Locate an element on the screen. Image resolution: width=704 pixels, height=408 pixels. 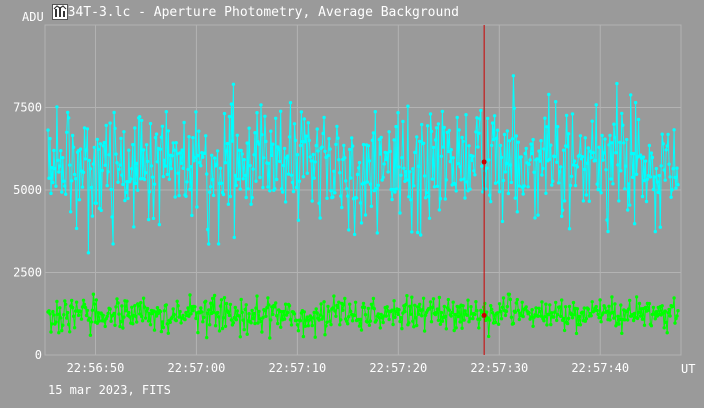
time-cursor is located at coordinates (484, 190).